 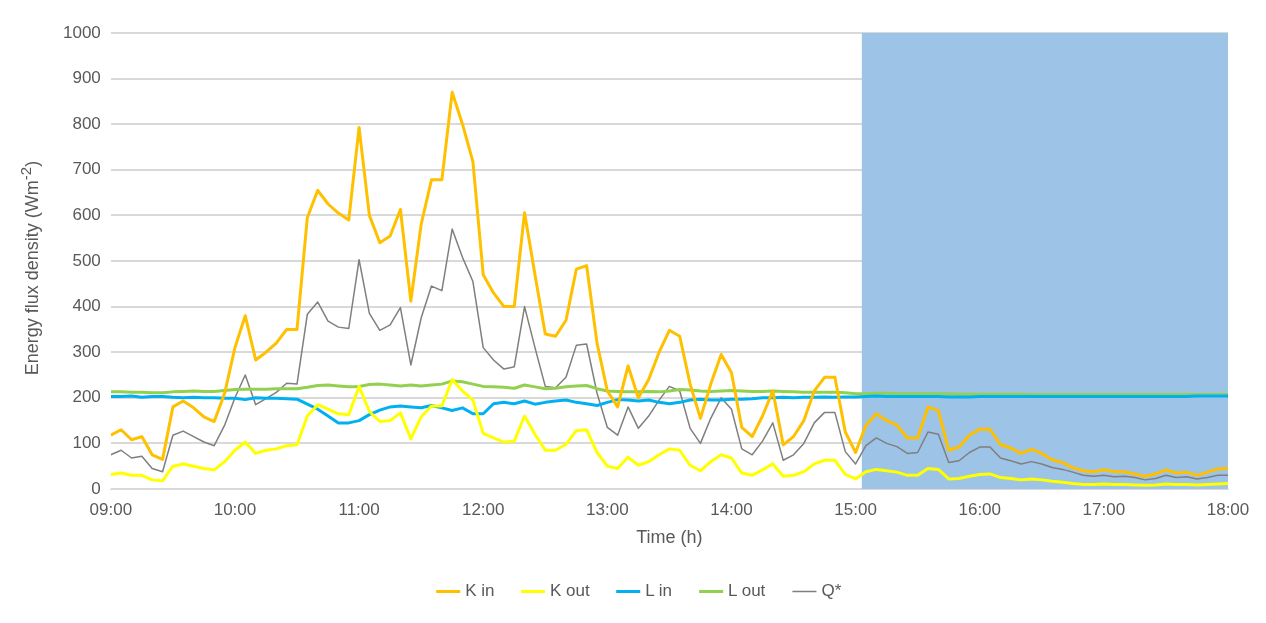 I want to click on y-tick-label: 100, so click(x=86, y=443).